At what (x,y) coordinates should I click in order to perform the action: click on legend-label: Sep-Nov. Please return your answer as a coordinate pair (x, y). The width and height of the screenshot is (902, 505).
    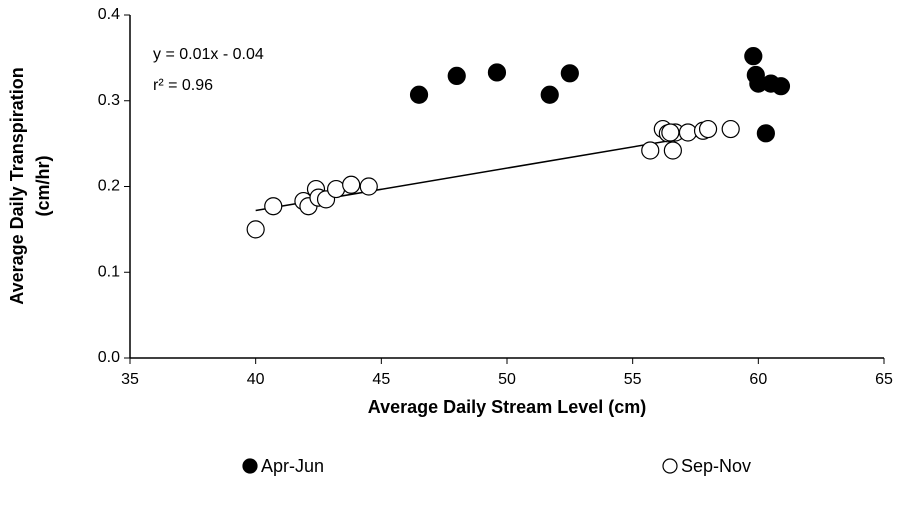
    Looking at the image, I should click on (716, 466).